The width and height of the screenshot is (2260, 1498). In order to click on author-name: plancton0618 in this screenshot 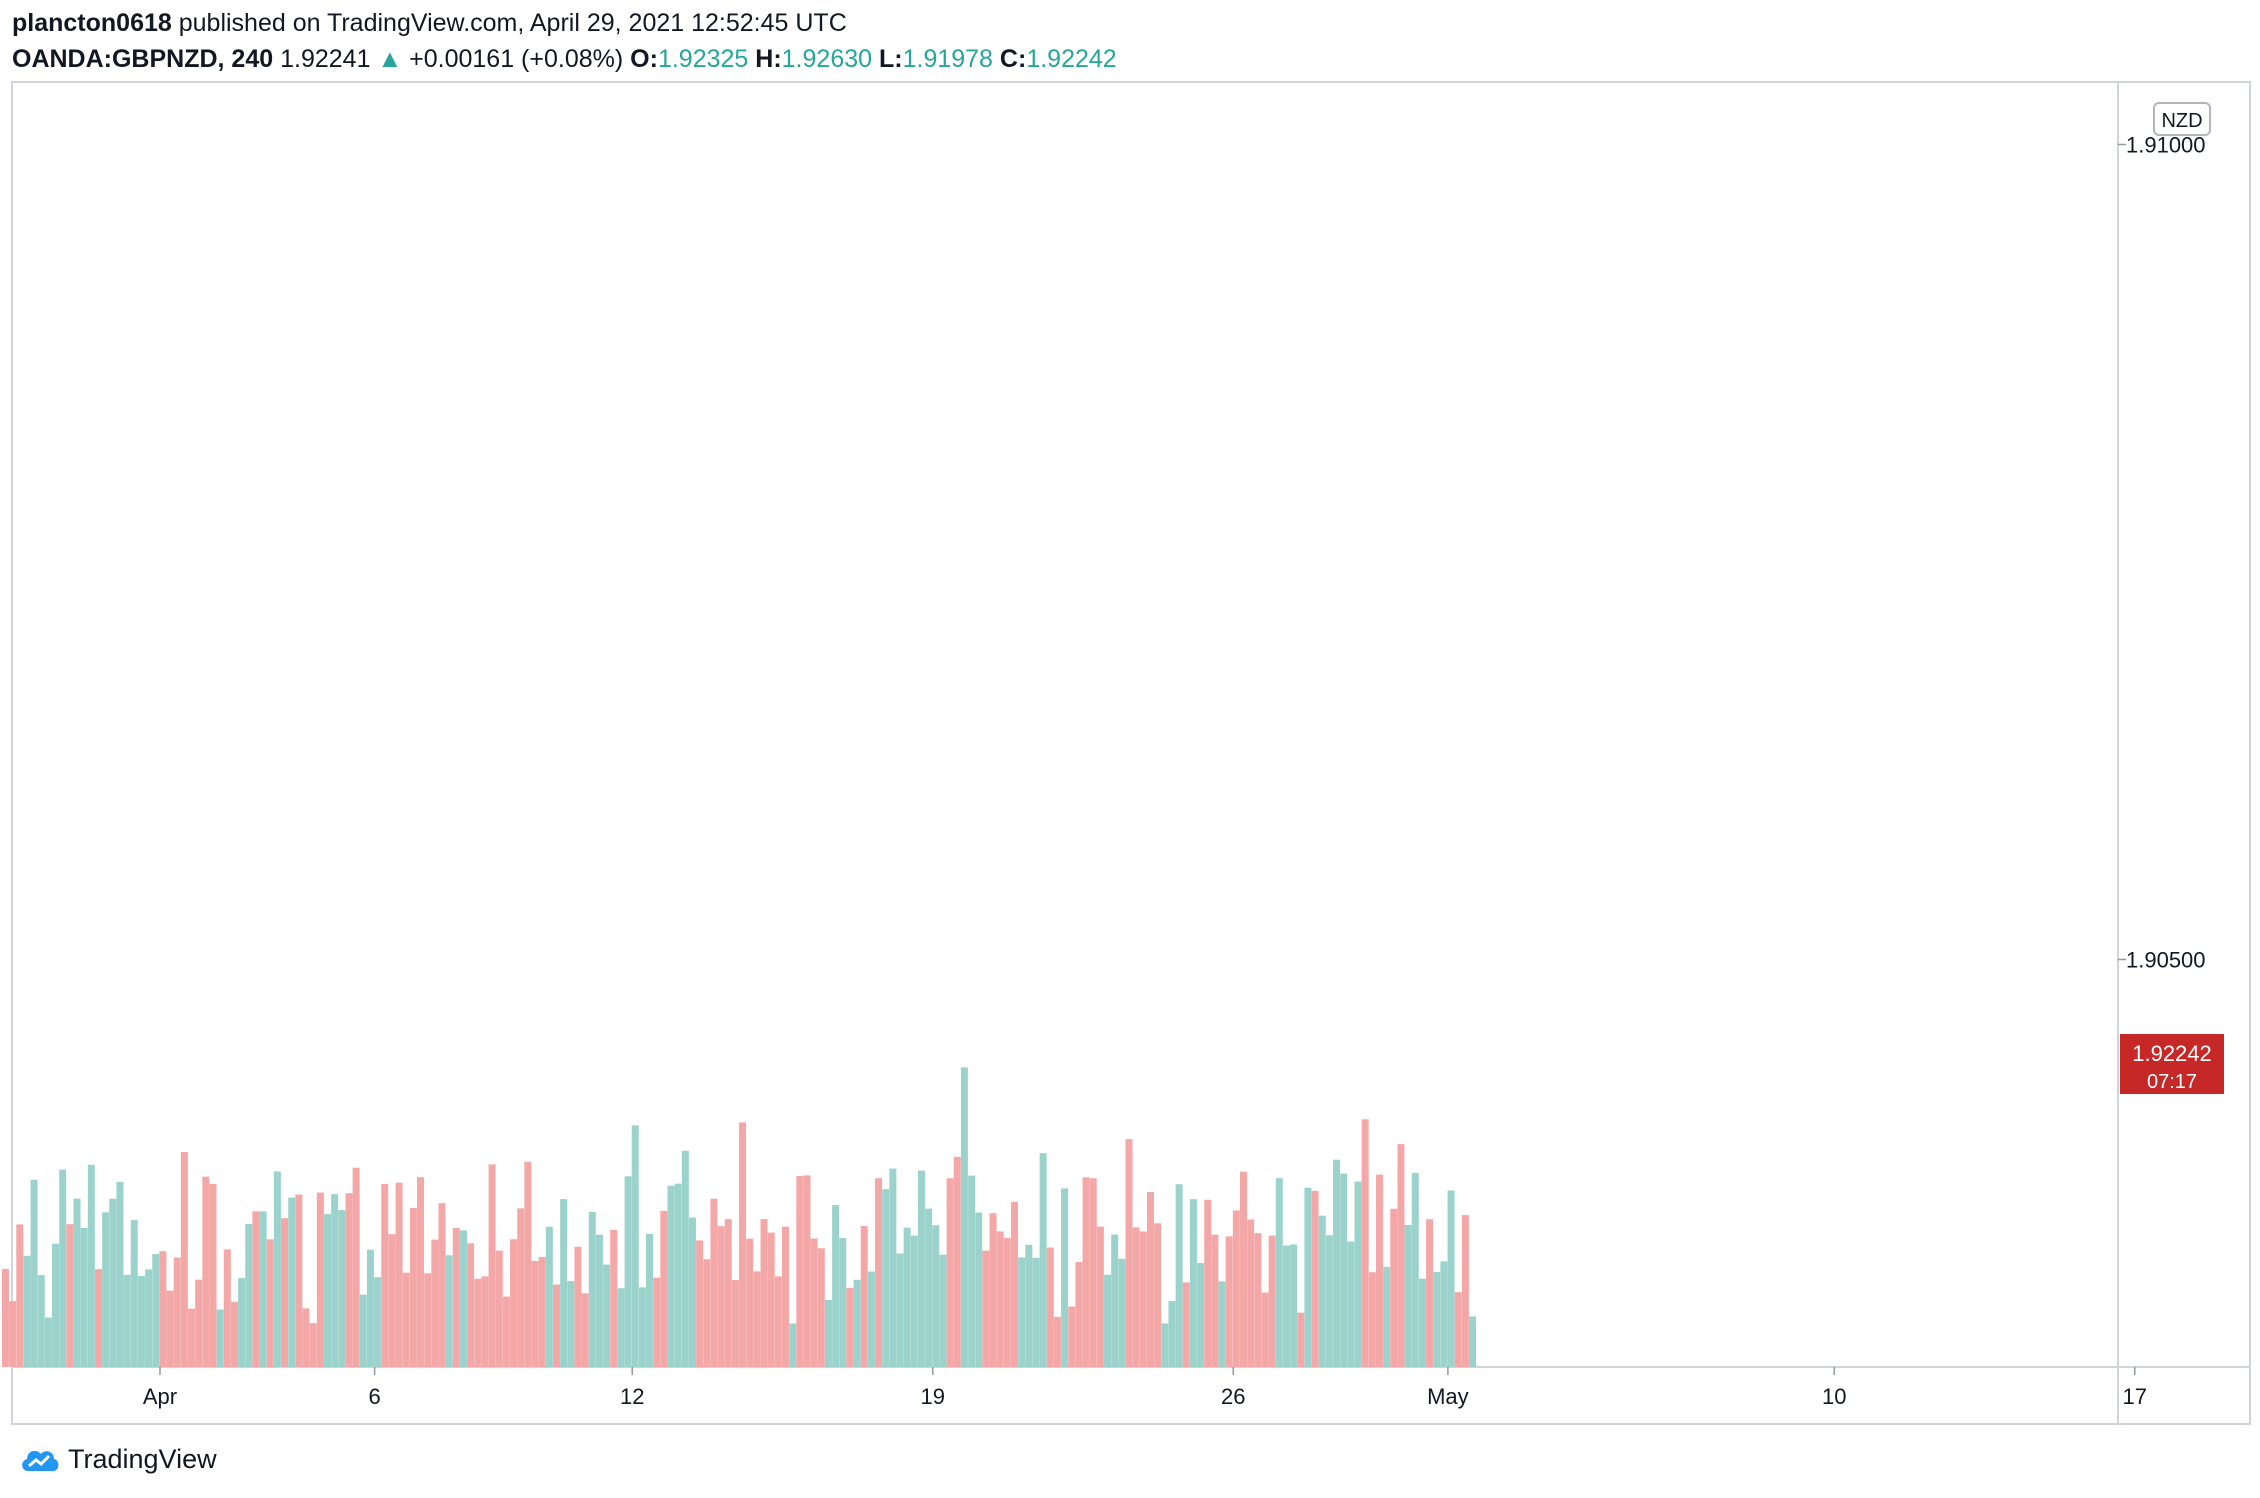, I will do `click(92, 23)`.